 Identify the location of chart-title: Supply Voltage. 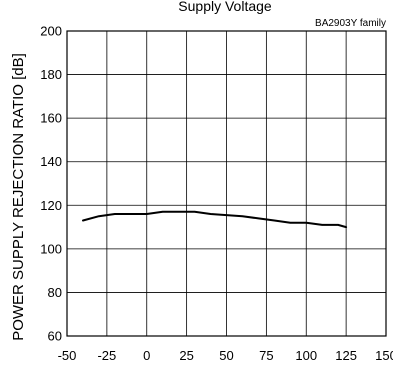
(225, 7).